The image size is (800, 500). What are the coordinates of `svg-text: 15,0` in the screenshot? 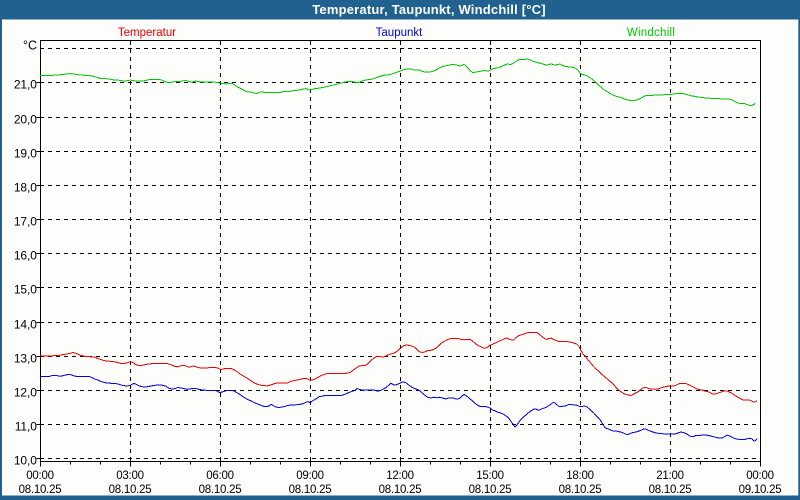 It's located at (25, 290).